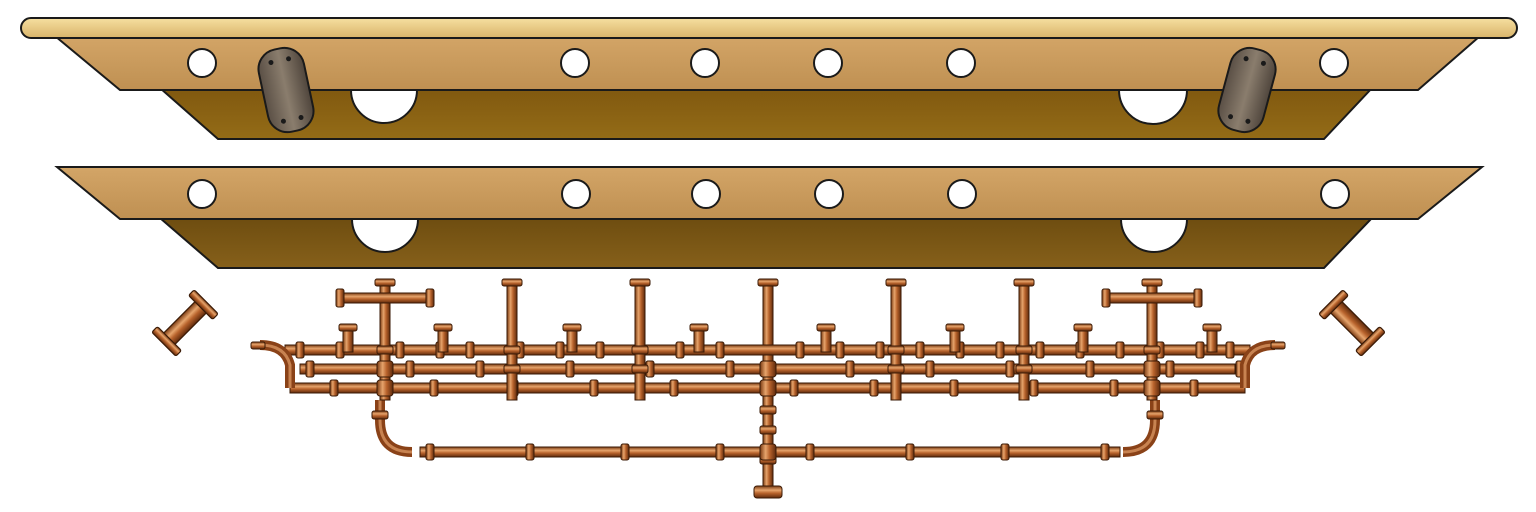  Describe the element at coordinates (1352, 323) in the screenshot. I see `pipe-joint-right` at that location.